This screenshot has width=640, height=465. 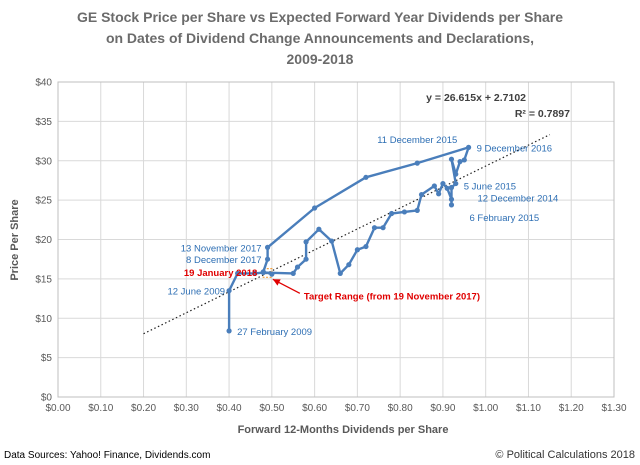 I want to click on trendline-equation: y = 26.615x + 2.7102 R² = 0.7897, so click(x=498, y=106).